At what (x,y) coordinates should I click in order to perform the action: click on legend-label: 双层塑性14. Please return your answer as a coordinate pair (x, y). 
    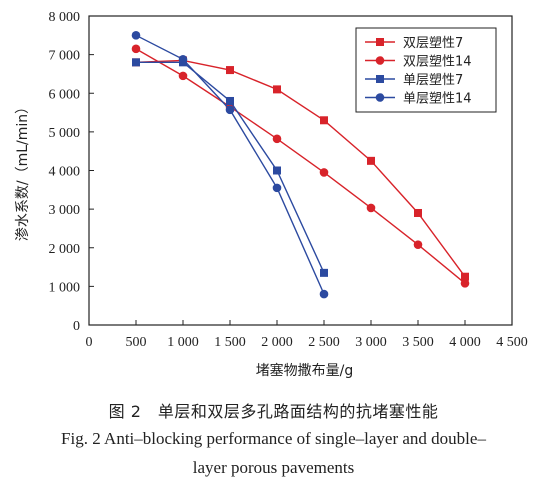
    Looking at the image, I should click on (437, 62).